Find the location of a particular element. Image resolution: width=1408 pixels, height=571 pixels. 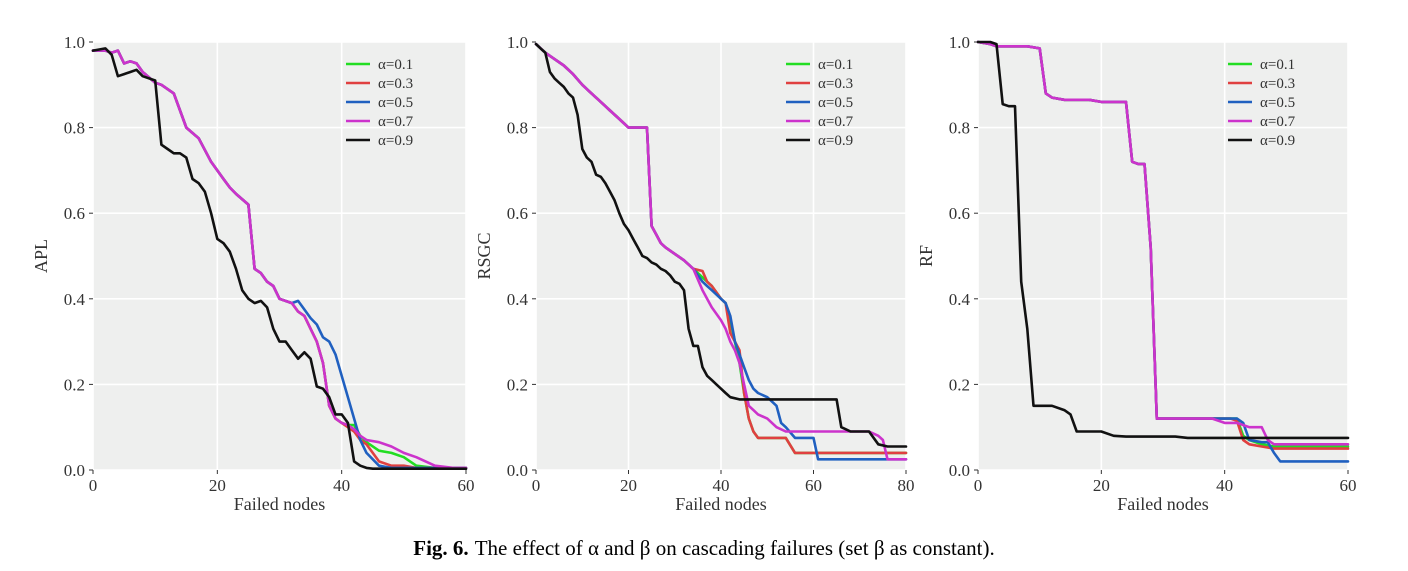

y-axis-label: APL is located at coordinates (41, 256).